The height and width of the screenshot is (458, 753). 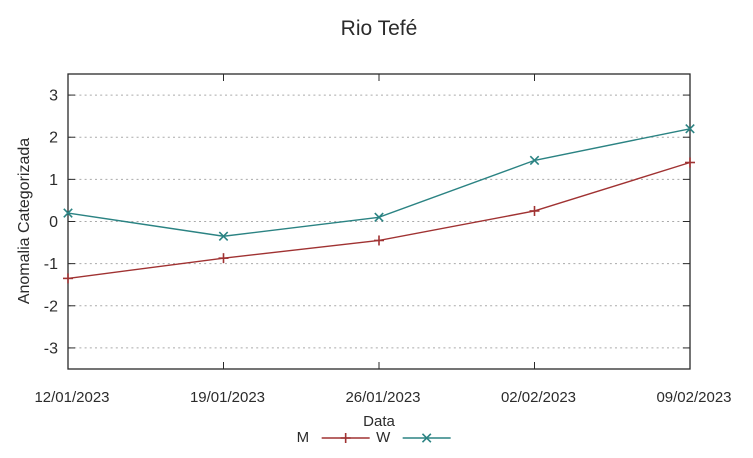 I want to click on y-tick-label: 2, so click(x=53, y=138).